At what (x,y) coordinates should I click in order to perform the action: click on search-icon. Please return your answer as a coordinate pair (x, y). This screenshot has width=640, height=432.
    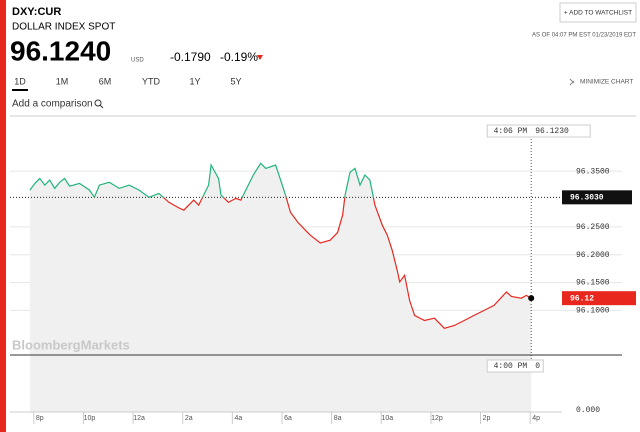
    Looking at the image, I should click on (98, 103).